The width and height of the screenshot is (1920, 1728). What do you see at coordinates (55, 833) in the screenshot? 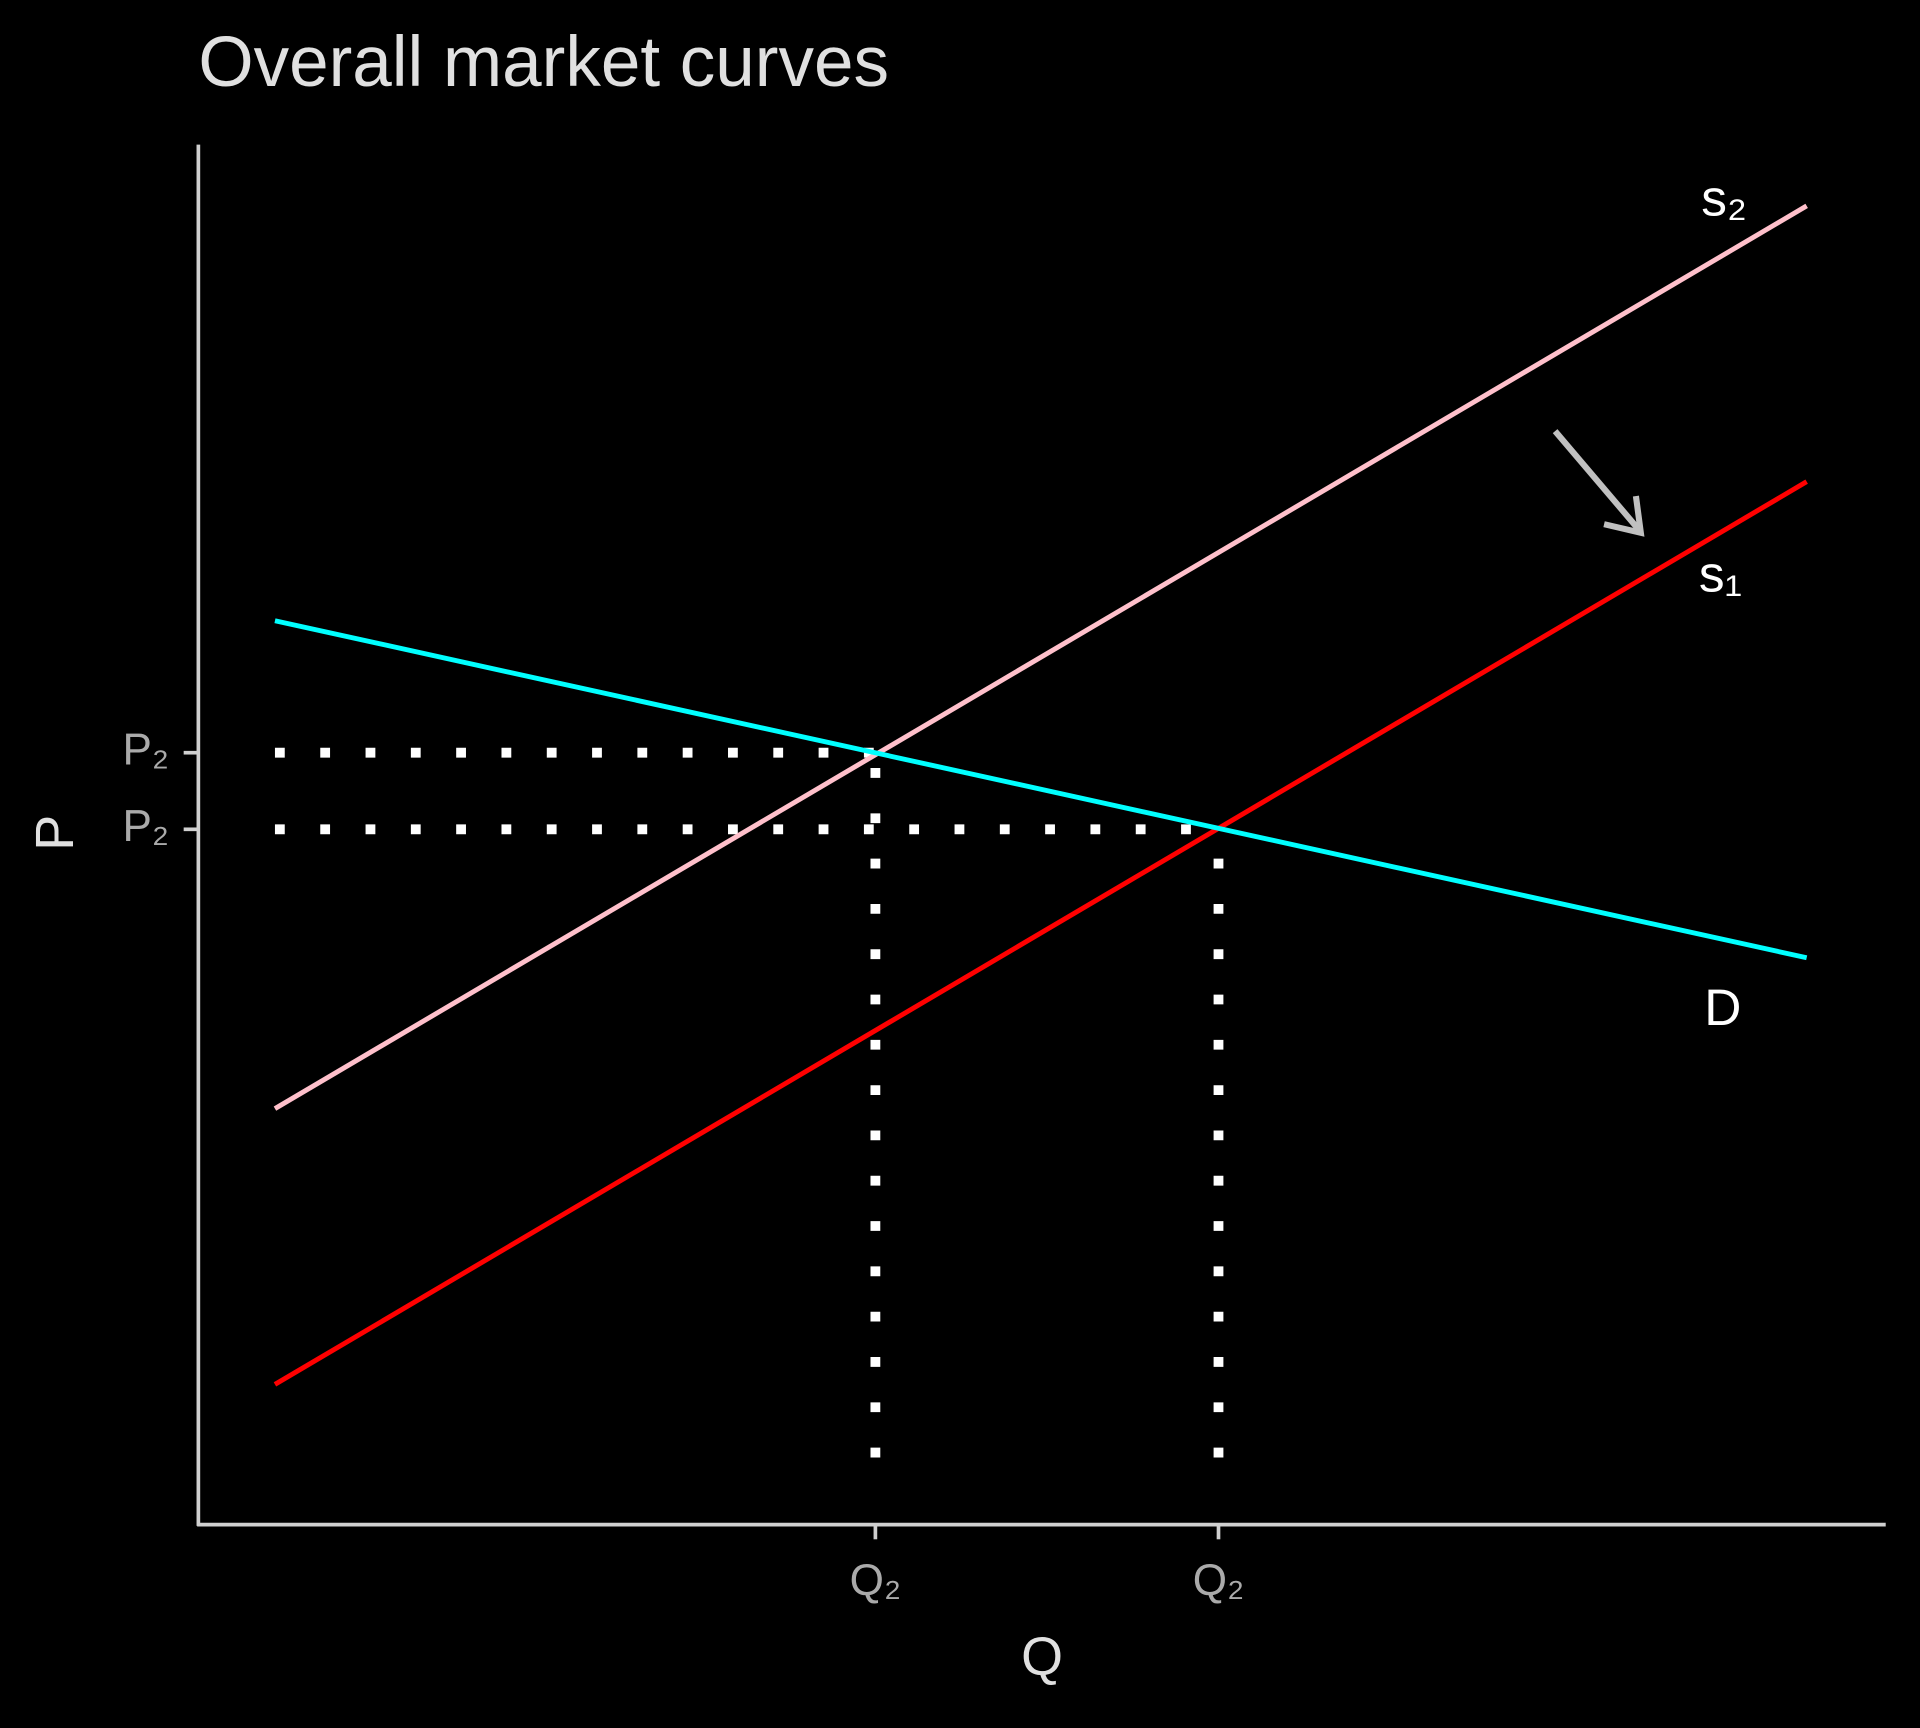
I see `y-axis-title: P` at bounding box center [55, 833].